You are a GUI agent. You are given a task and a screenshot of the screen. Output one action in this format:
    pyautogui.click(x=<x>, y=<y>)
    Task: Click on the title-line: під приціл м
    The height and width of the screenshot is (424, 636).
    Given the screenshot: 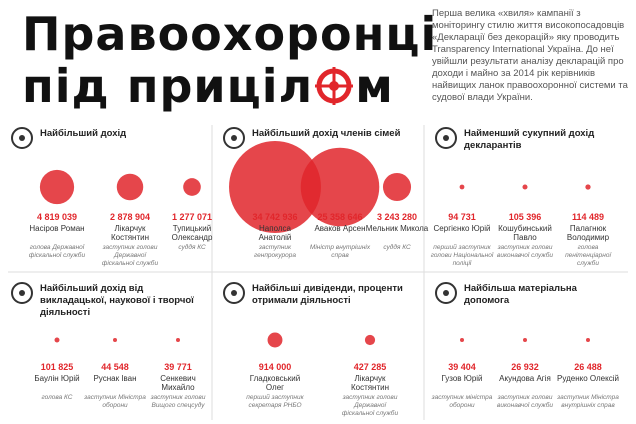 What is the action you would take?
    pyautogui.click(x=208, y=86)
    